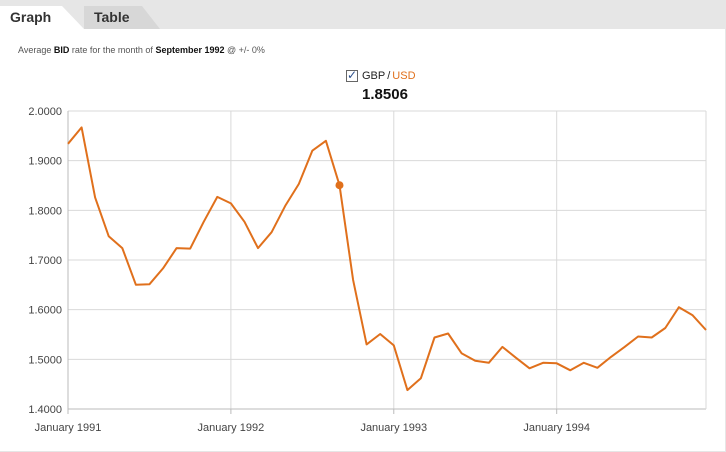 The width and height of the screenshot is (726, 452). Describe the element at coordinates (45, 261) in the screenshot. I see `y-tick-label: 1.7000` at that location.